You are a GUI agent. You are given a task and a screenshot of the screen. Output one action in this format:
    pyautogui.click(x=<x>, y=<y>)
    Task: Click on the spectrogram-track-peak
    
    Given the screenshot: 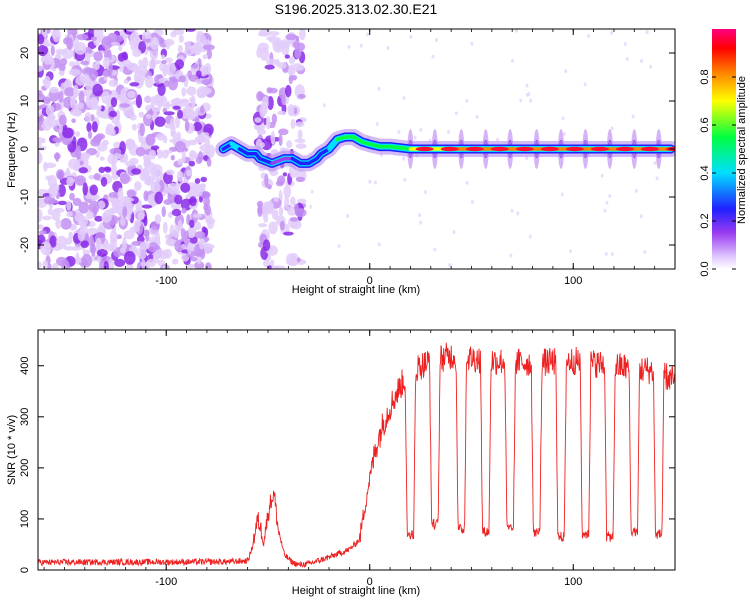 What is the action you would take?
    pyautogui.click(x=449, y=149)
    